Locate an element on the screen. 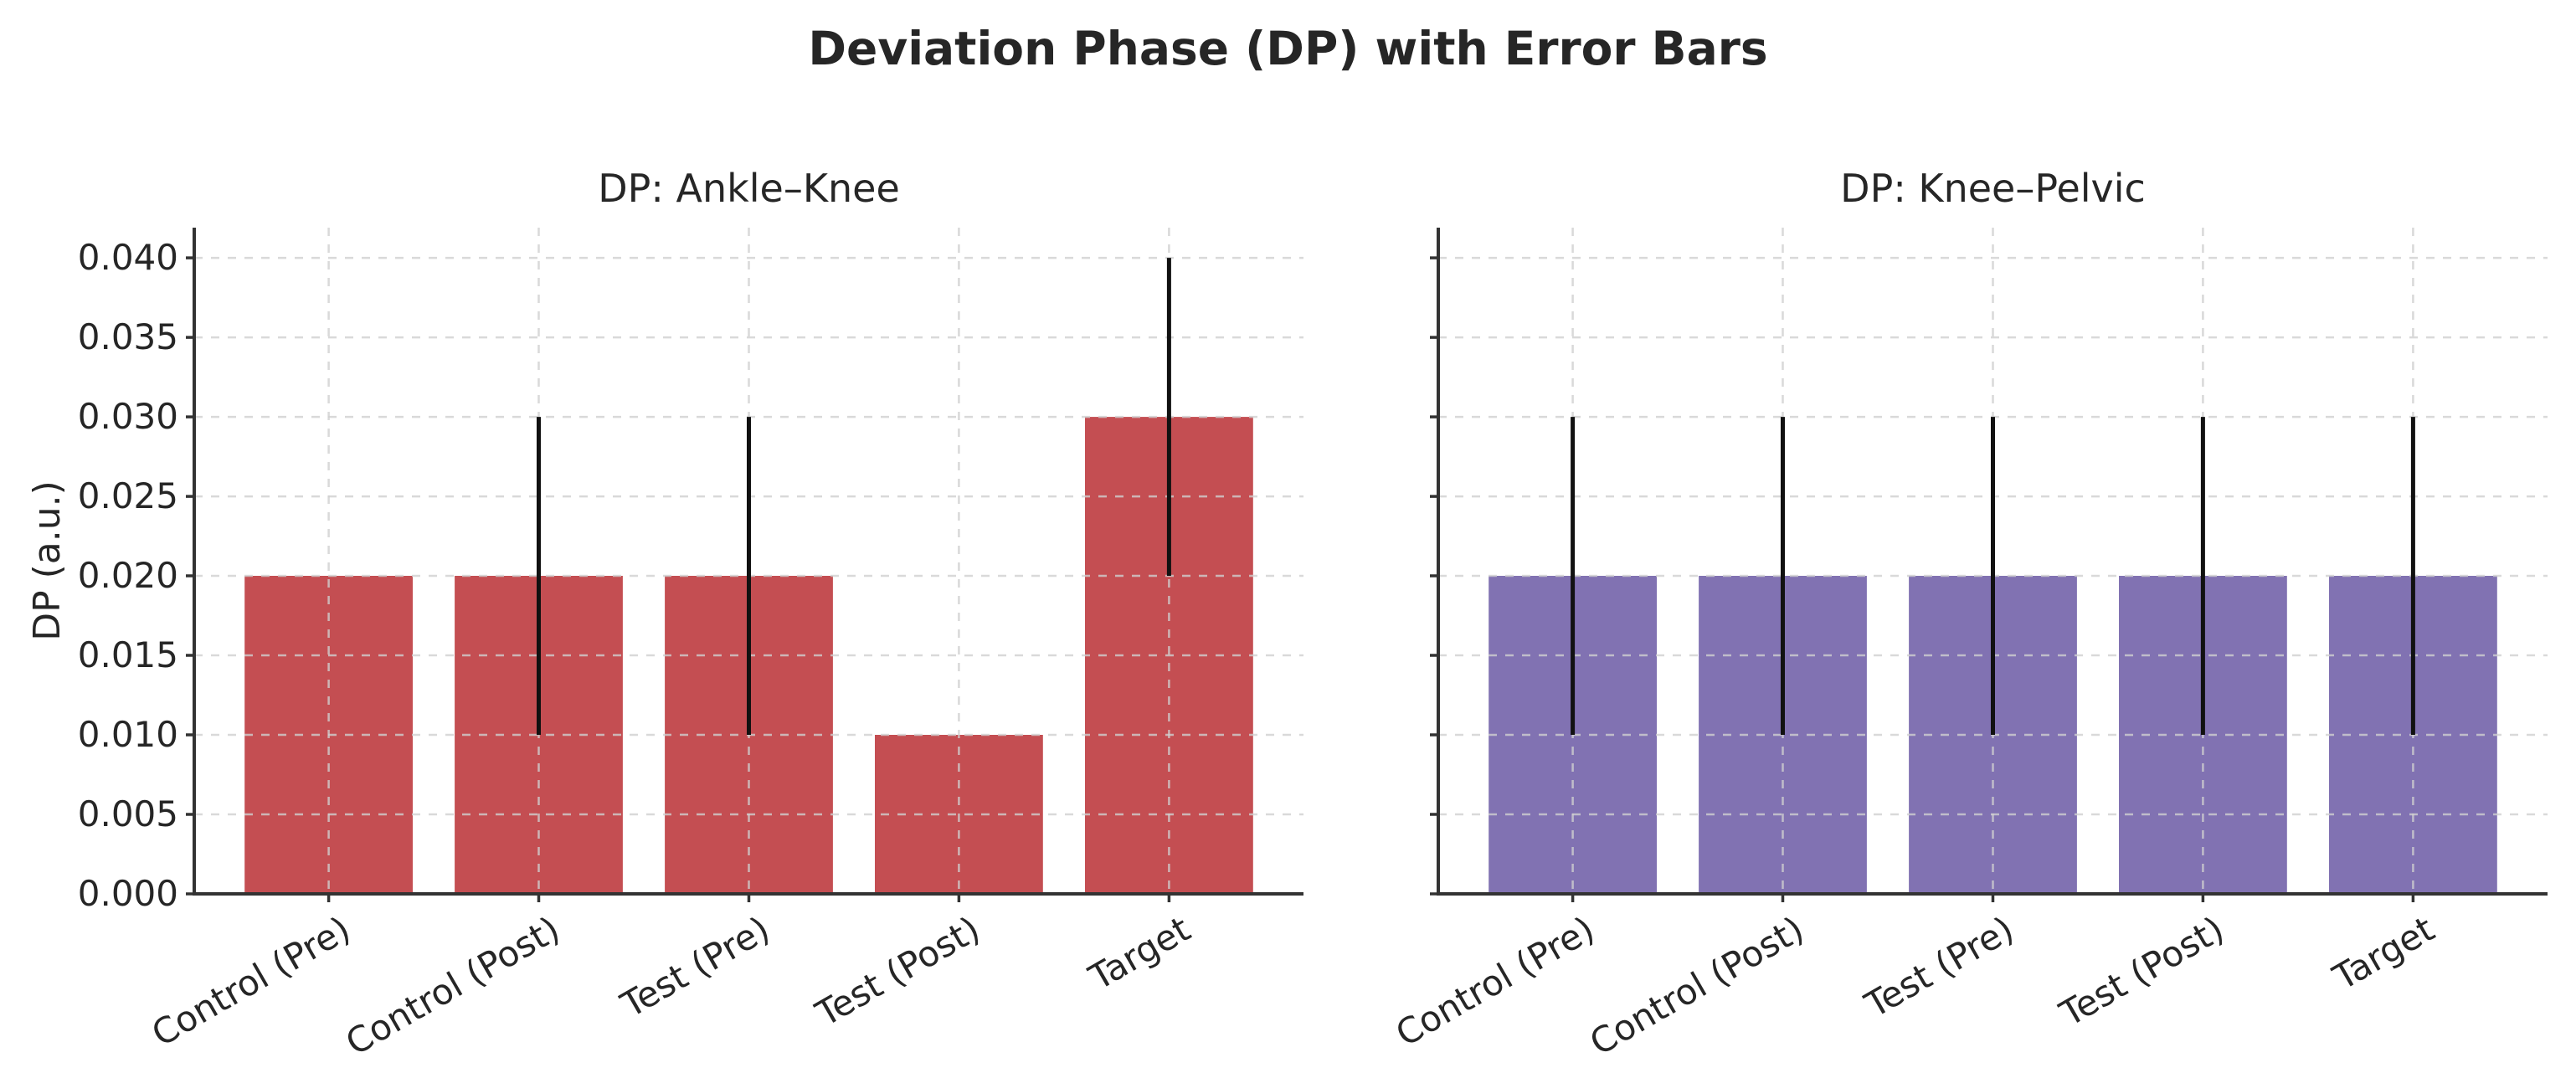 Image resolution: width=2576 pixels, height=1078 pixels. y-tick-label: 0.000 is located at coordinates (128, 893).